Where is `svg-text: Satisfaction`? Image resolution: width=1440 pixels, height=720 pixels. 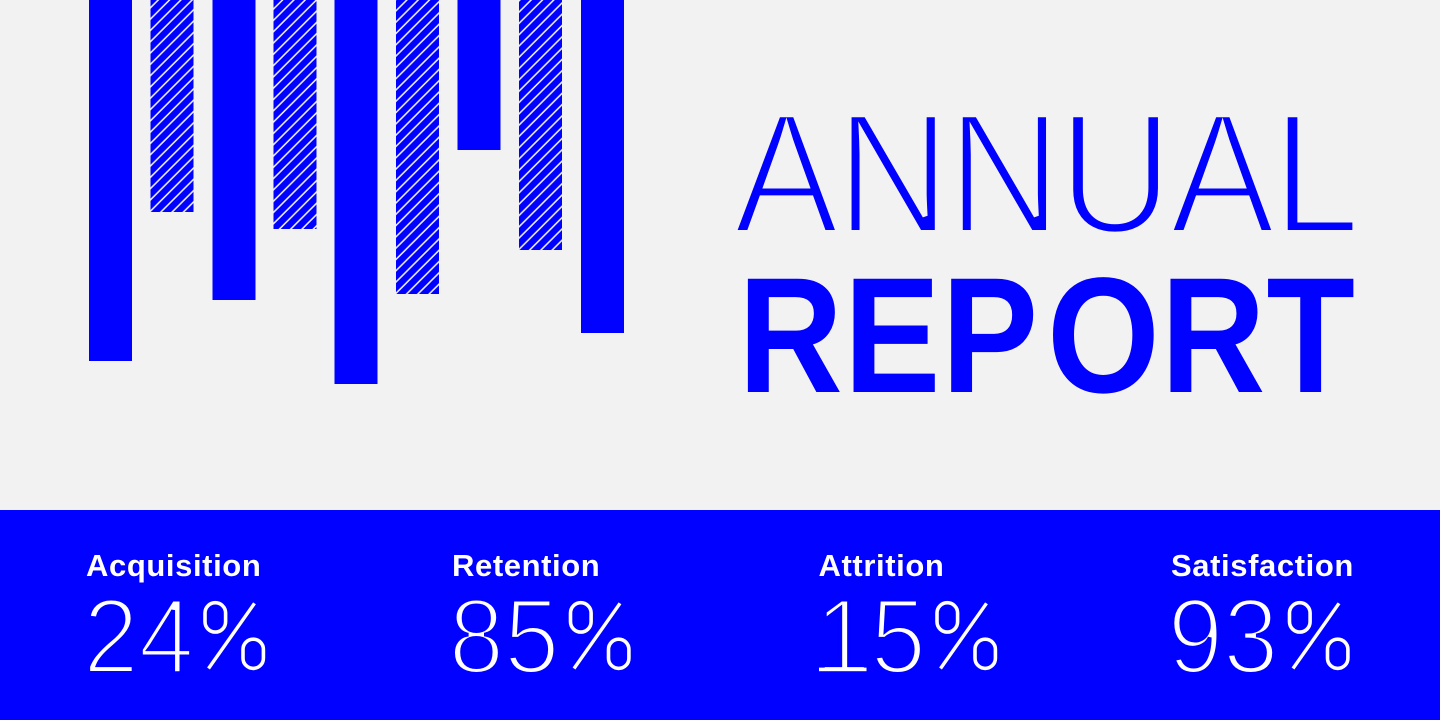
svg-text: Satisfaction is located at coordinates (1262, 565).